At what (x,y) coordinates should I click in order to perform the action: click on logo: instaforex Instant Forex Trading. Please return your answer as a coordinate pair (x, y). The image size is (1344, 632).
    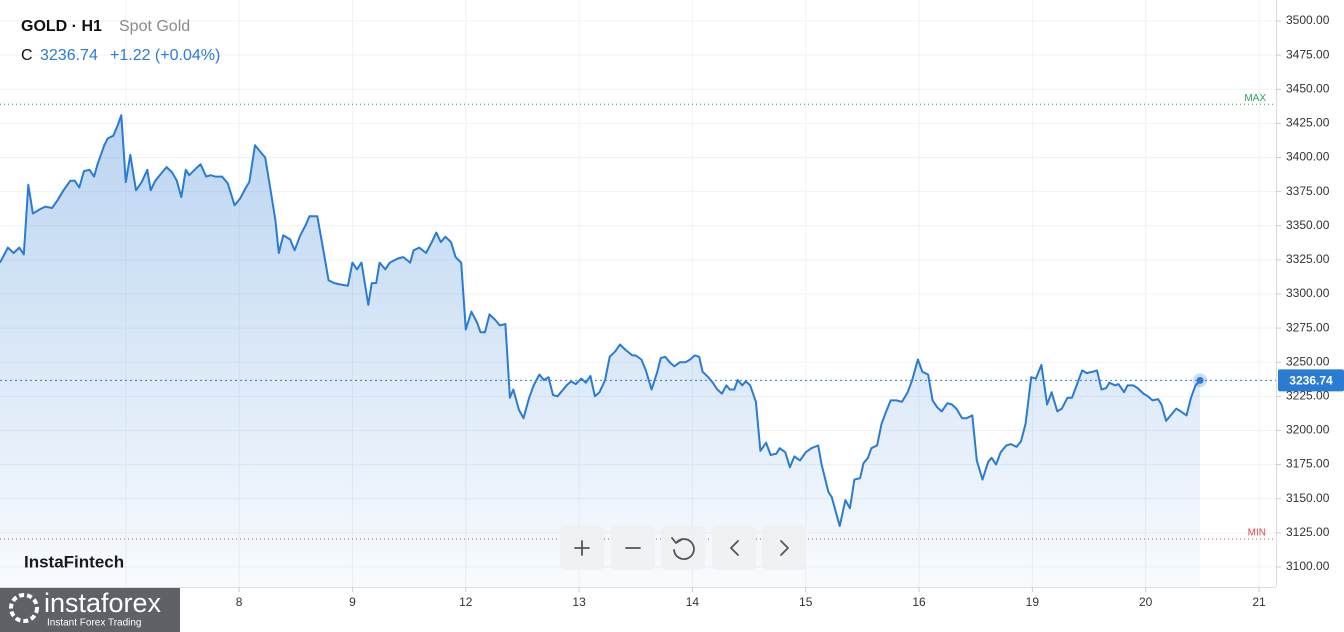
    Looking at the image, I should click on (90, 610).